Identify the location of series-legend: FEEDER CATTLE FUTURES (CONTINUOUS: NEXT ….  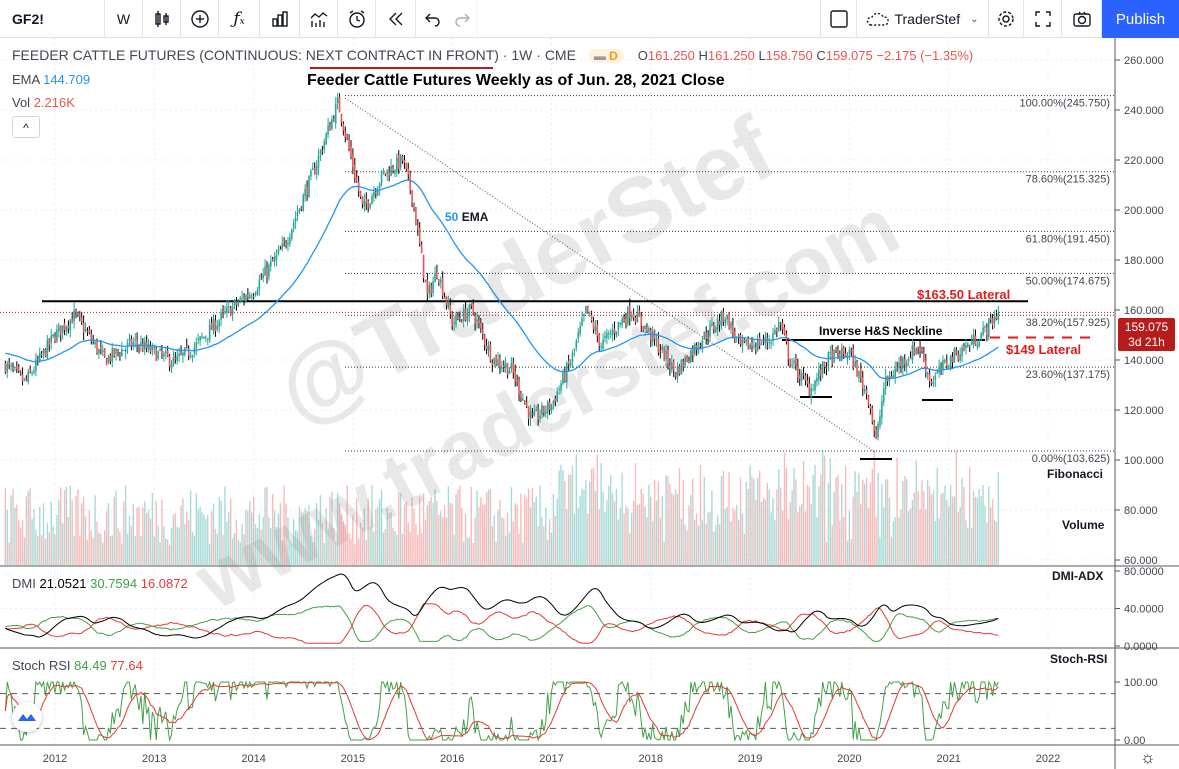
(492, 55).